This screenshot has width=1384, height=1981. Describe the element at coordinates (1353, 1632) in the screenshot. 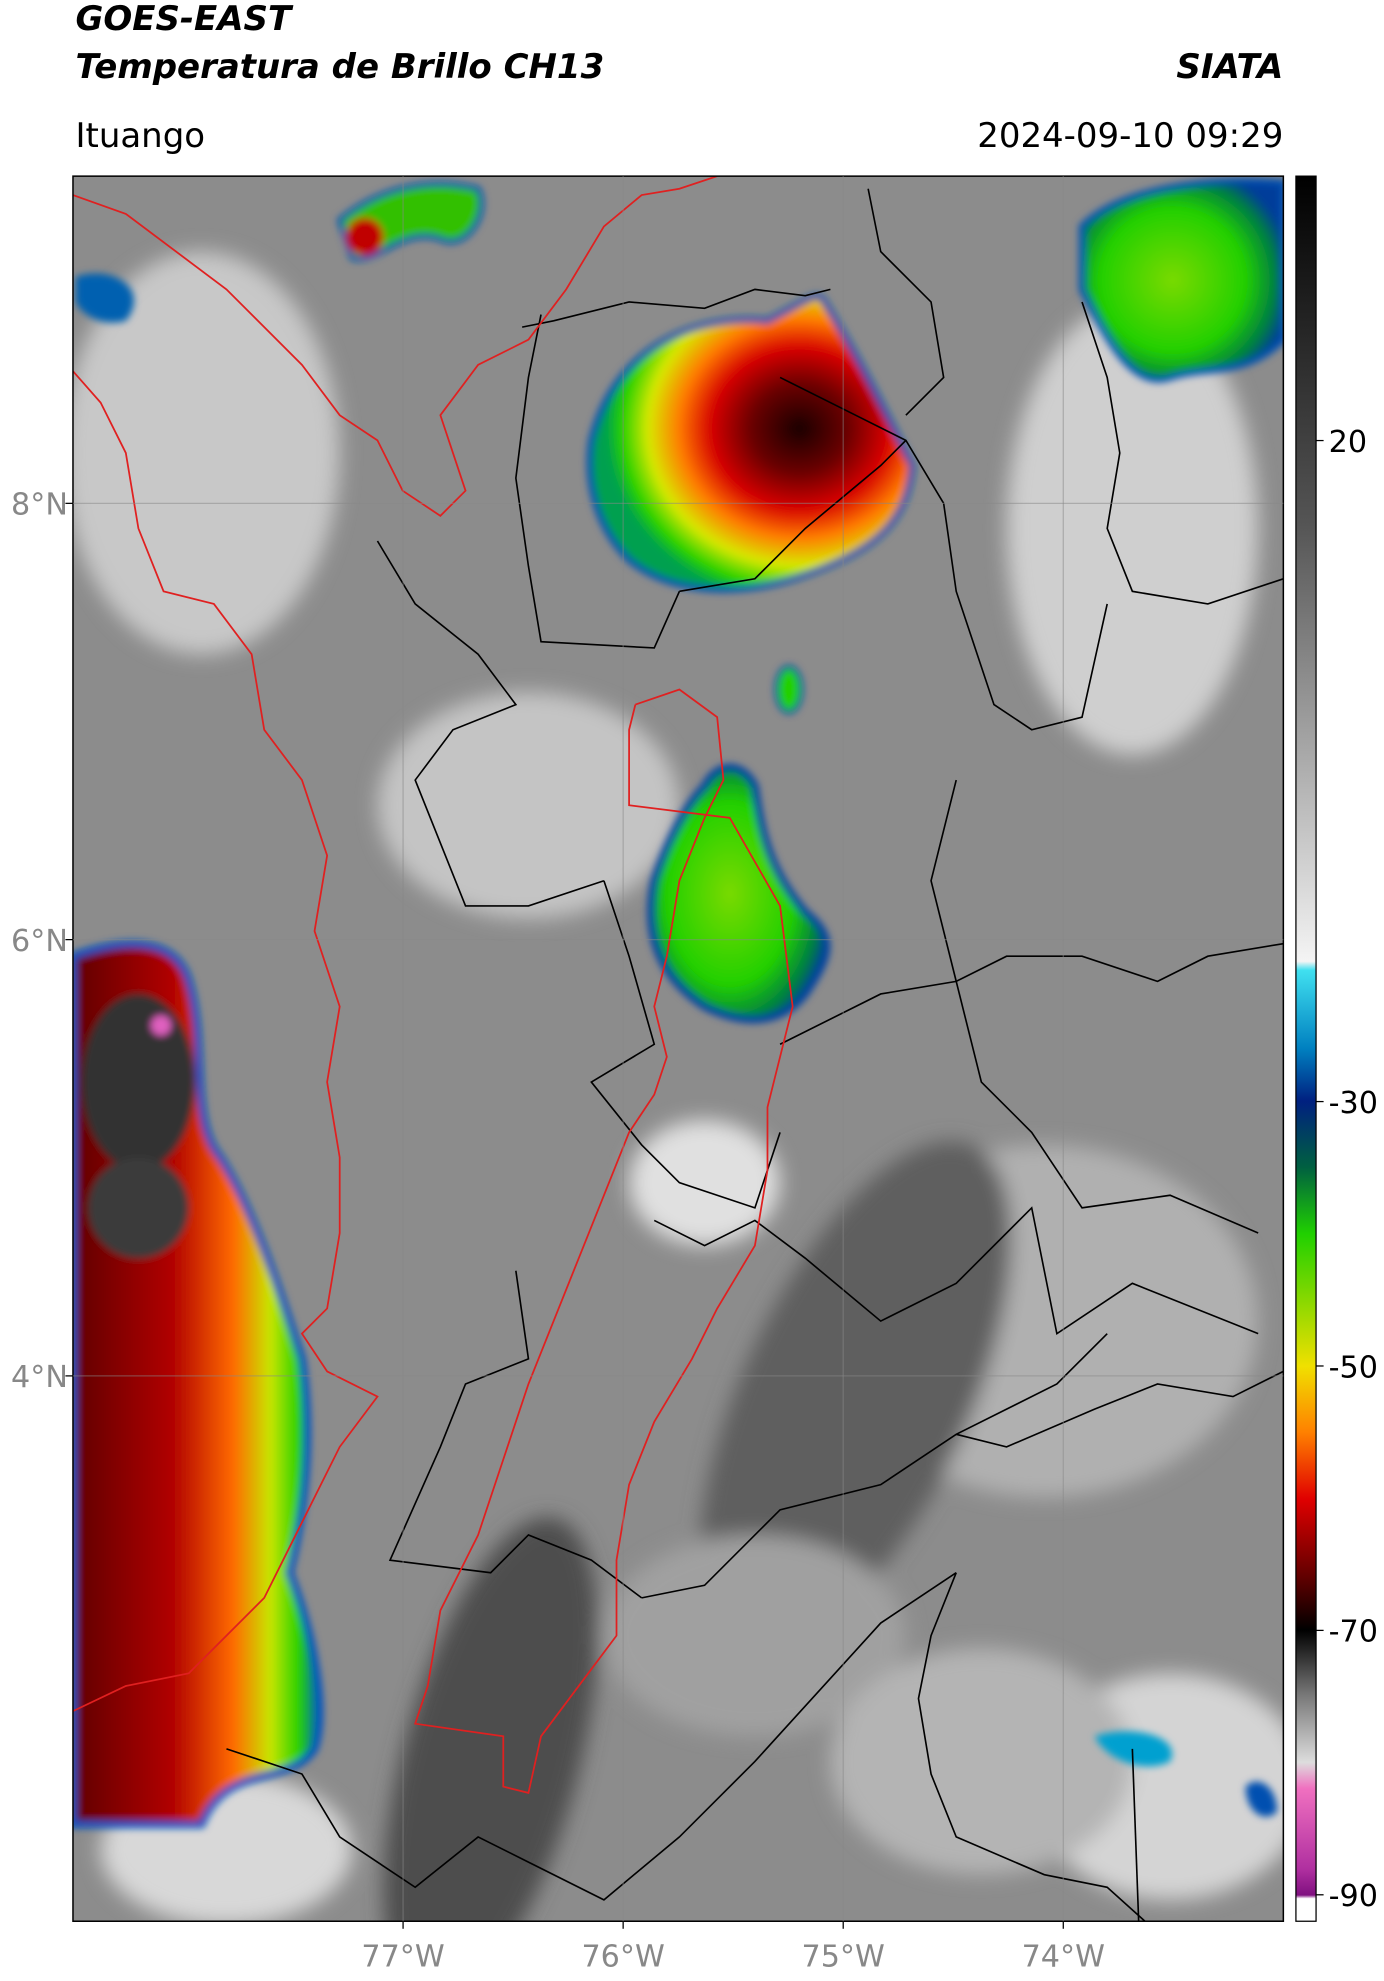

I see `colorbar-tick-label: -70` at that location.